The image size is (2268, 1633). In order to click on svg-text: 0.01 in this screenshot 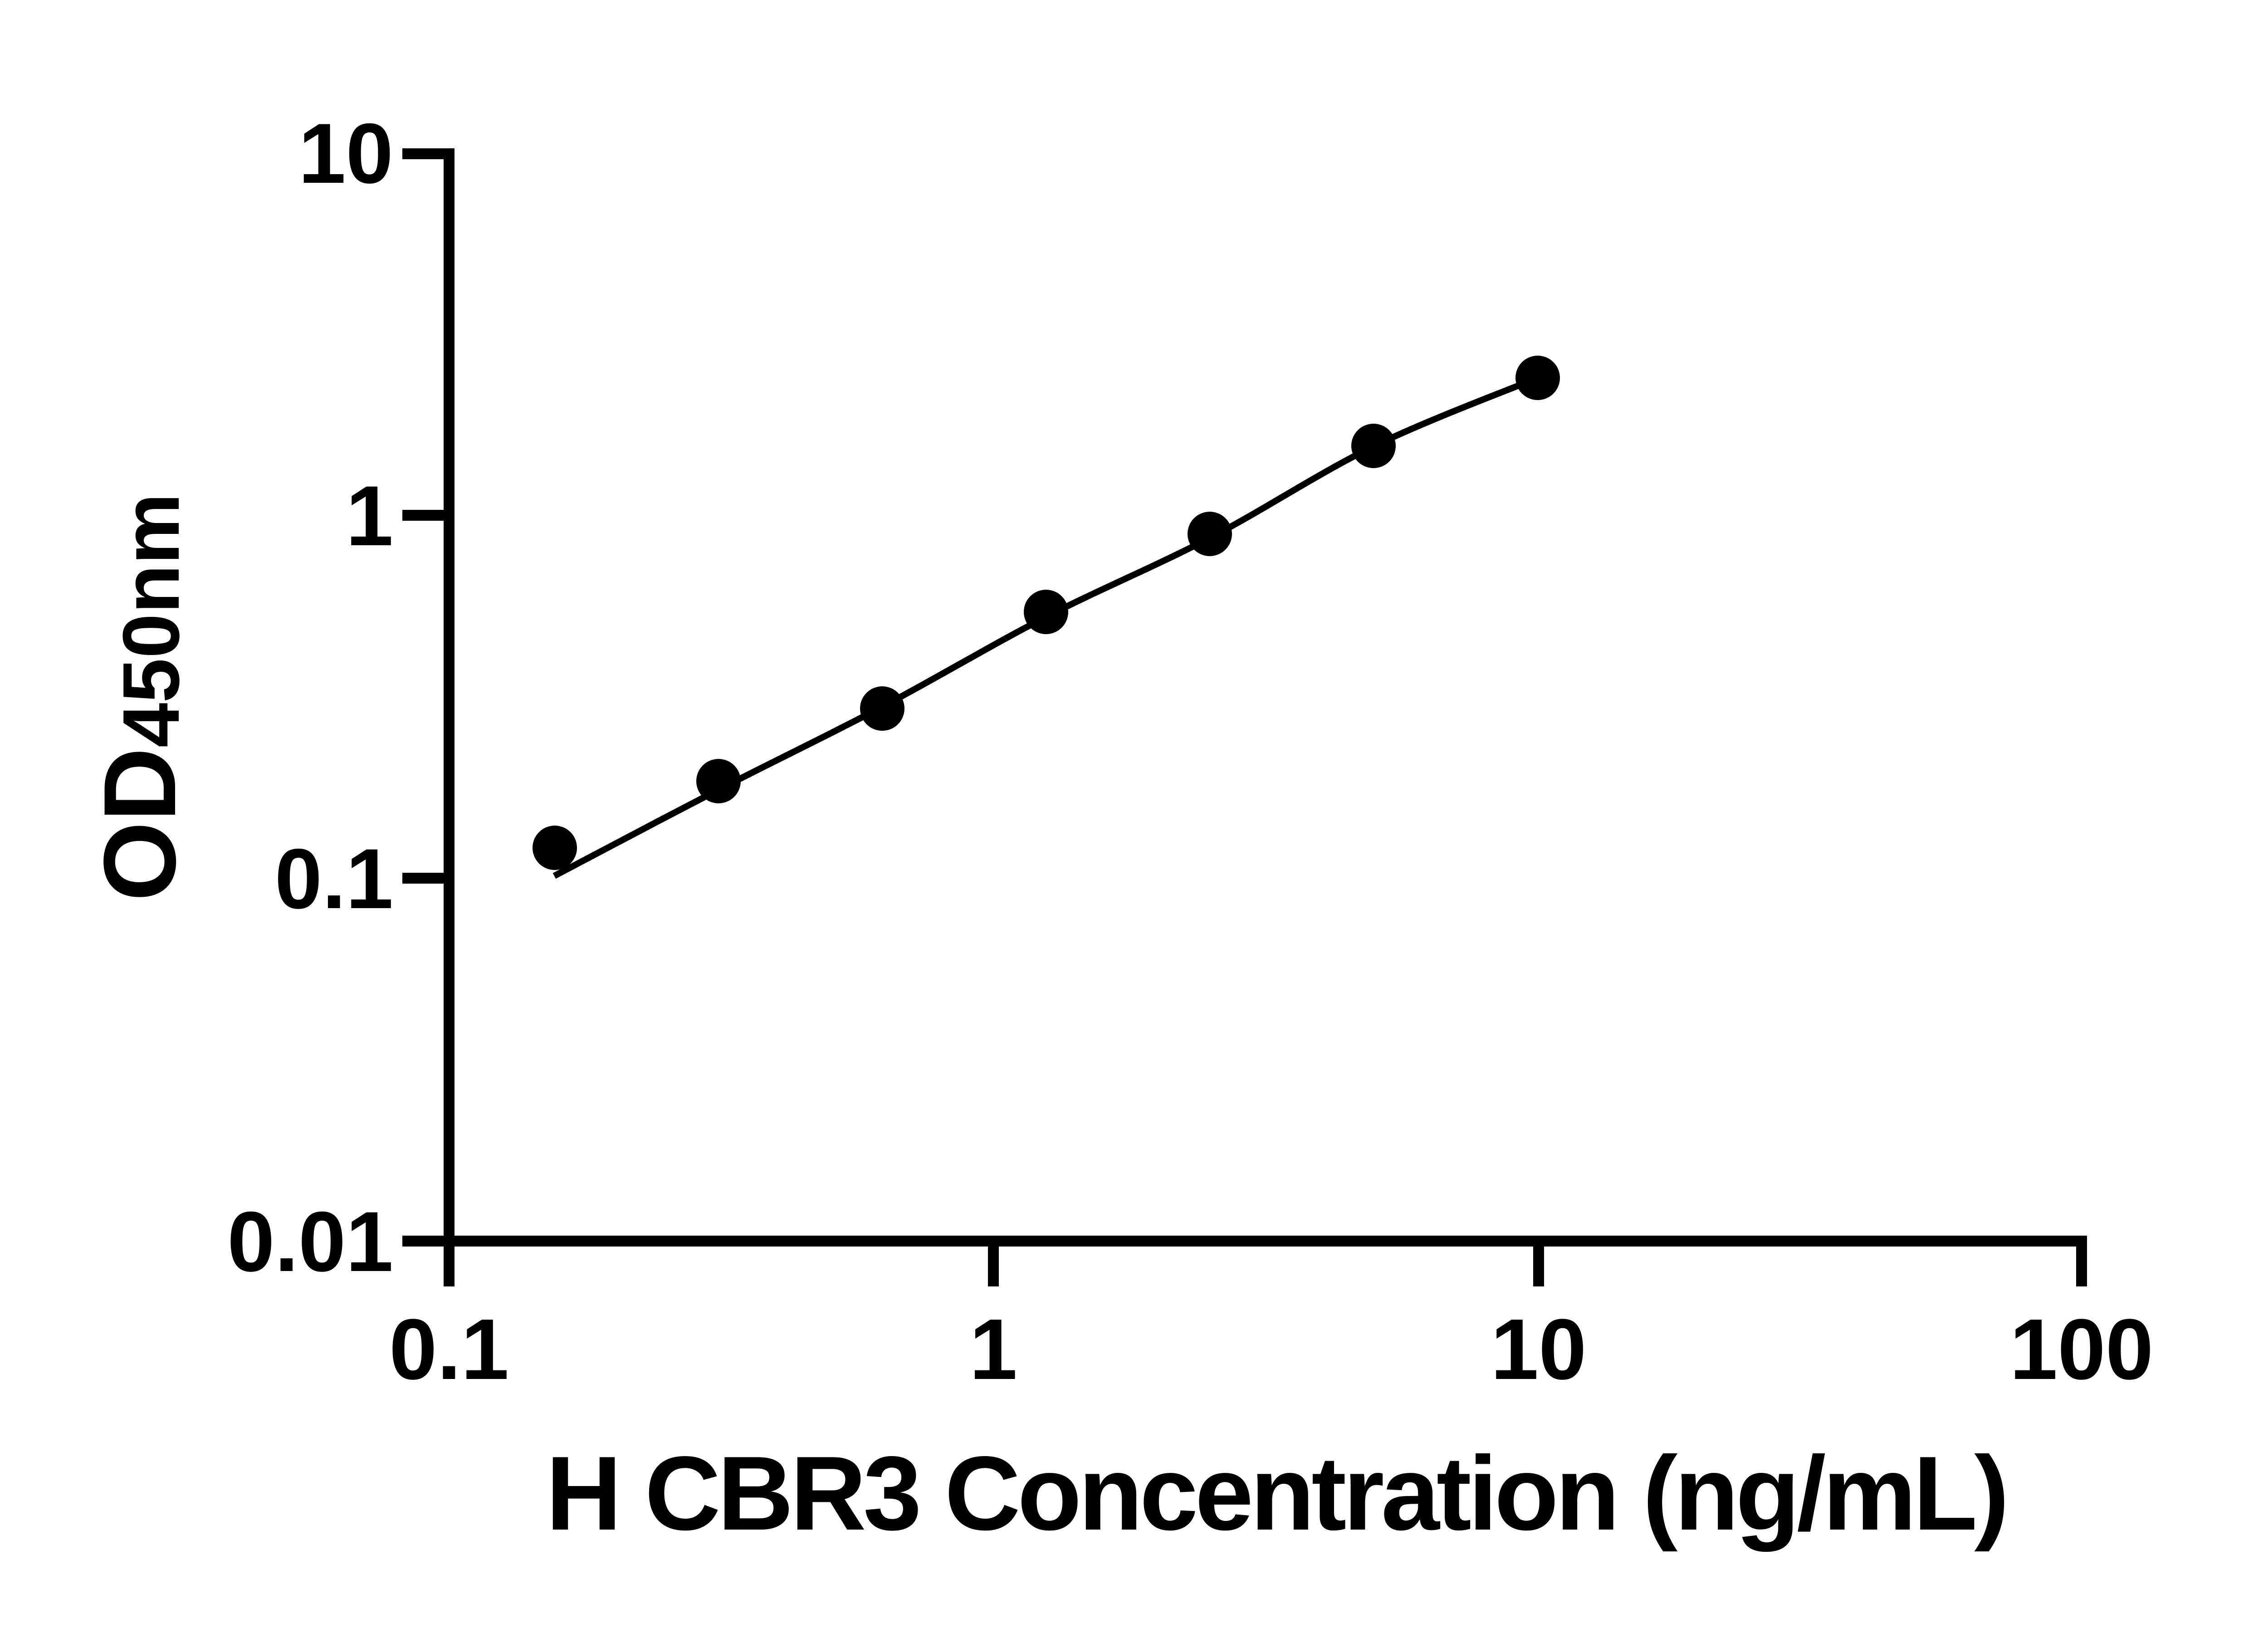, I will do `click(310, 1241)`.